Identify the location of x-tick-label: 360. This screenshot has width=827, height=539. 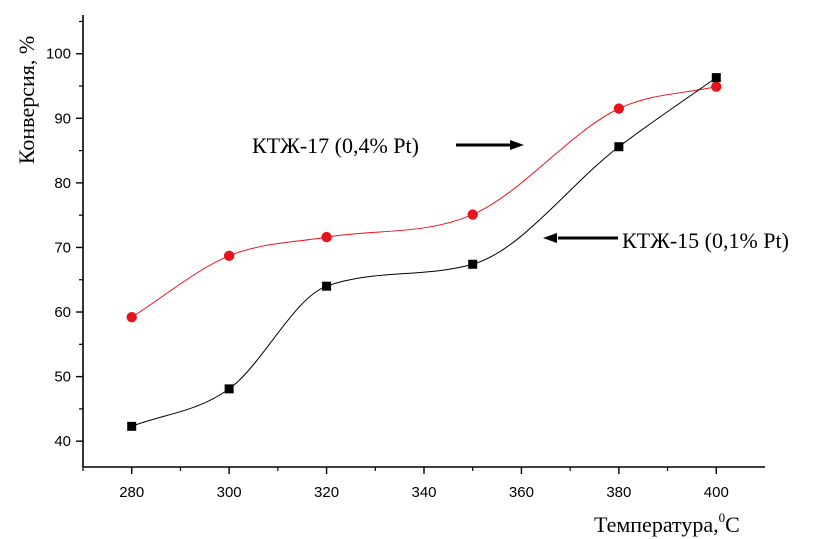
(521, 492).